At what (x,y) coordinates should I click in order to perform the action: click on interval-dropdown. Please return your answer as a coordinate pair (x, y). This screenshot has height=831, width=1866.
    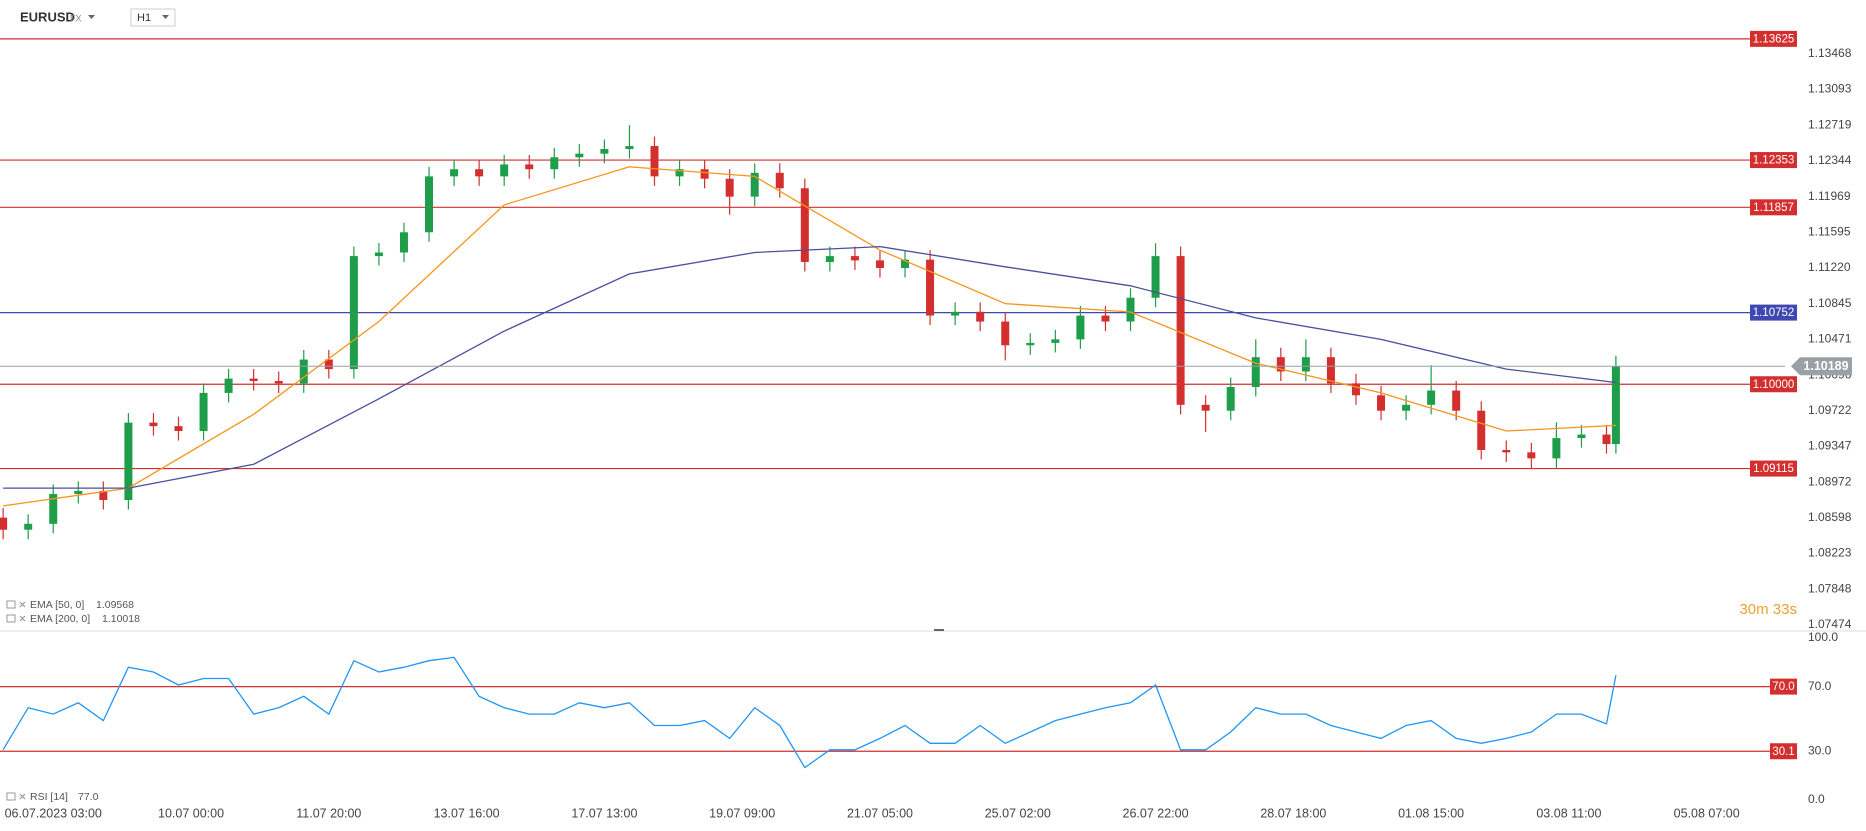
    Looking at the image, I should click on (165, 17).